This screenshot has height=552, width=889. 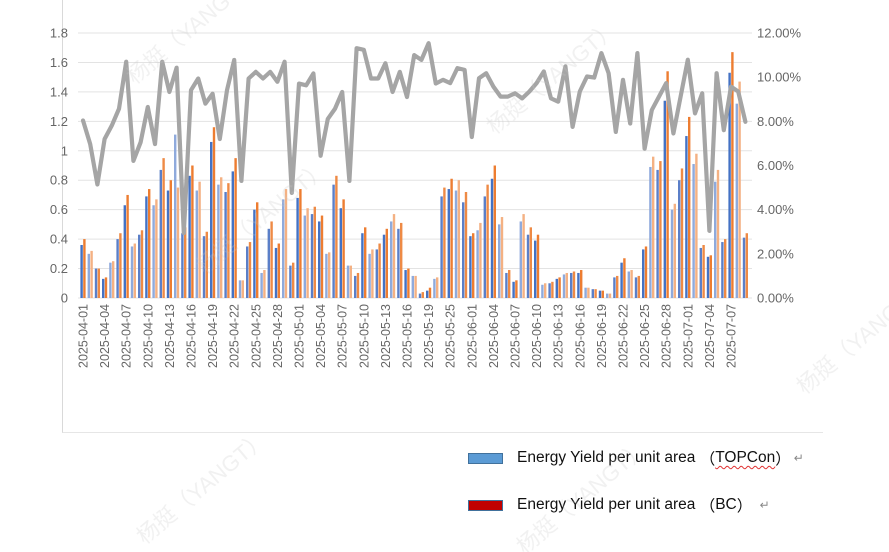 What do you see at coordinates (59, 239) in the screenshot?
I see `y-left-tick-label: 0.4` at bounding box center [59, 239].